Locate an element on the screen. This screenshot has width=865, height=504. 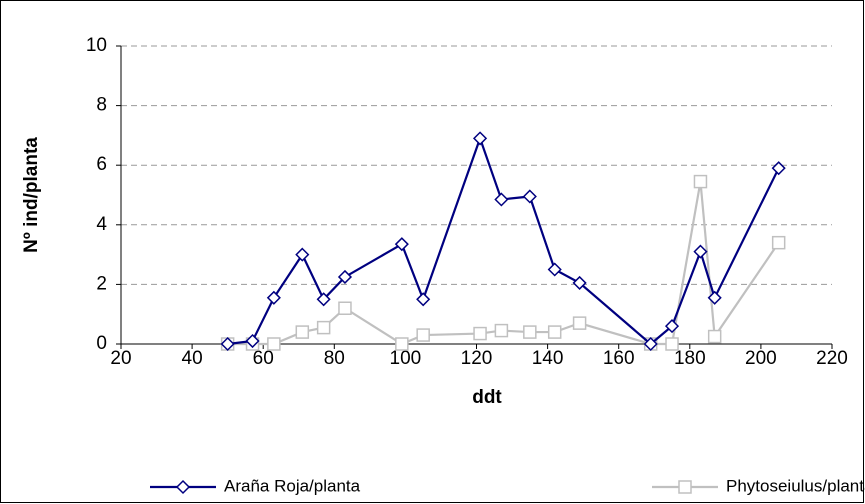
x-tick-label: 140 is located at coordinates (548, 358).